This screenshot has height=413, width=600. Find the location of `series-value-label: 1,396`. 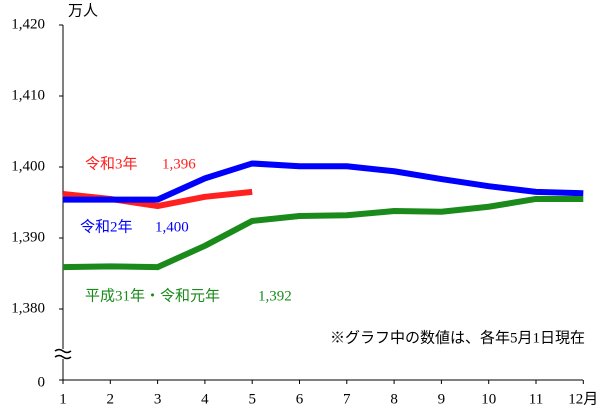

series-value-label: 1,396 is located at coordinates (179, 164).